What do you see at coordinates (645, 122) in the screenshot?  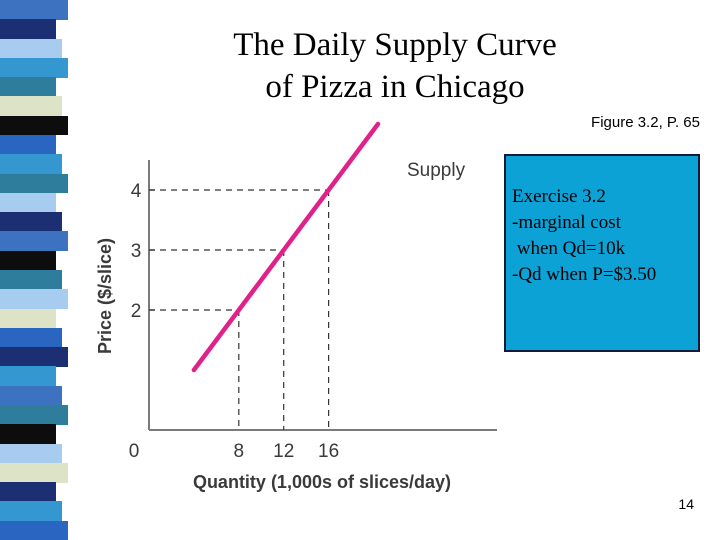 I see `figure-reference: Figure 3.2, P. 65` at bounding box center [645, 122].